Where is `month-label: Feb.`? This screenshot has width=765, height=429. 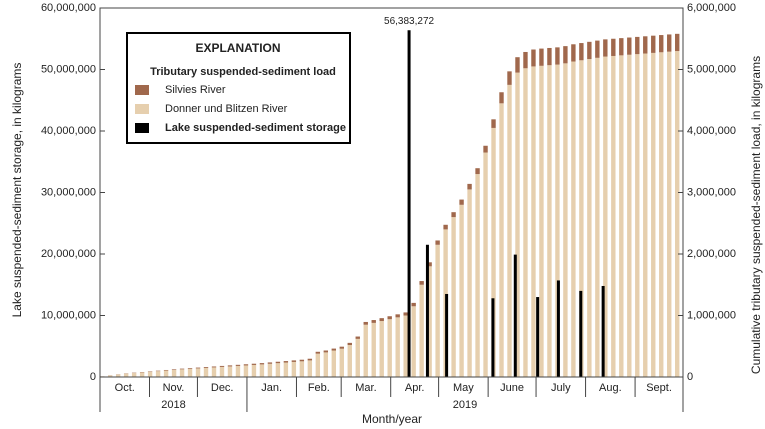 month-label: Feb. is located at coordinates (319, 388).